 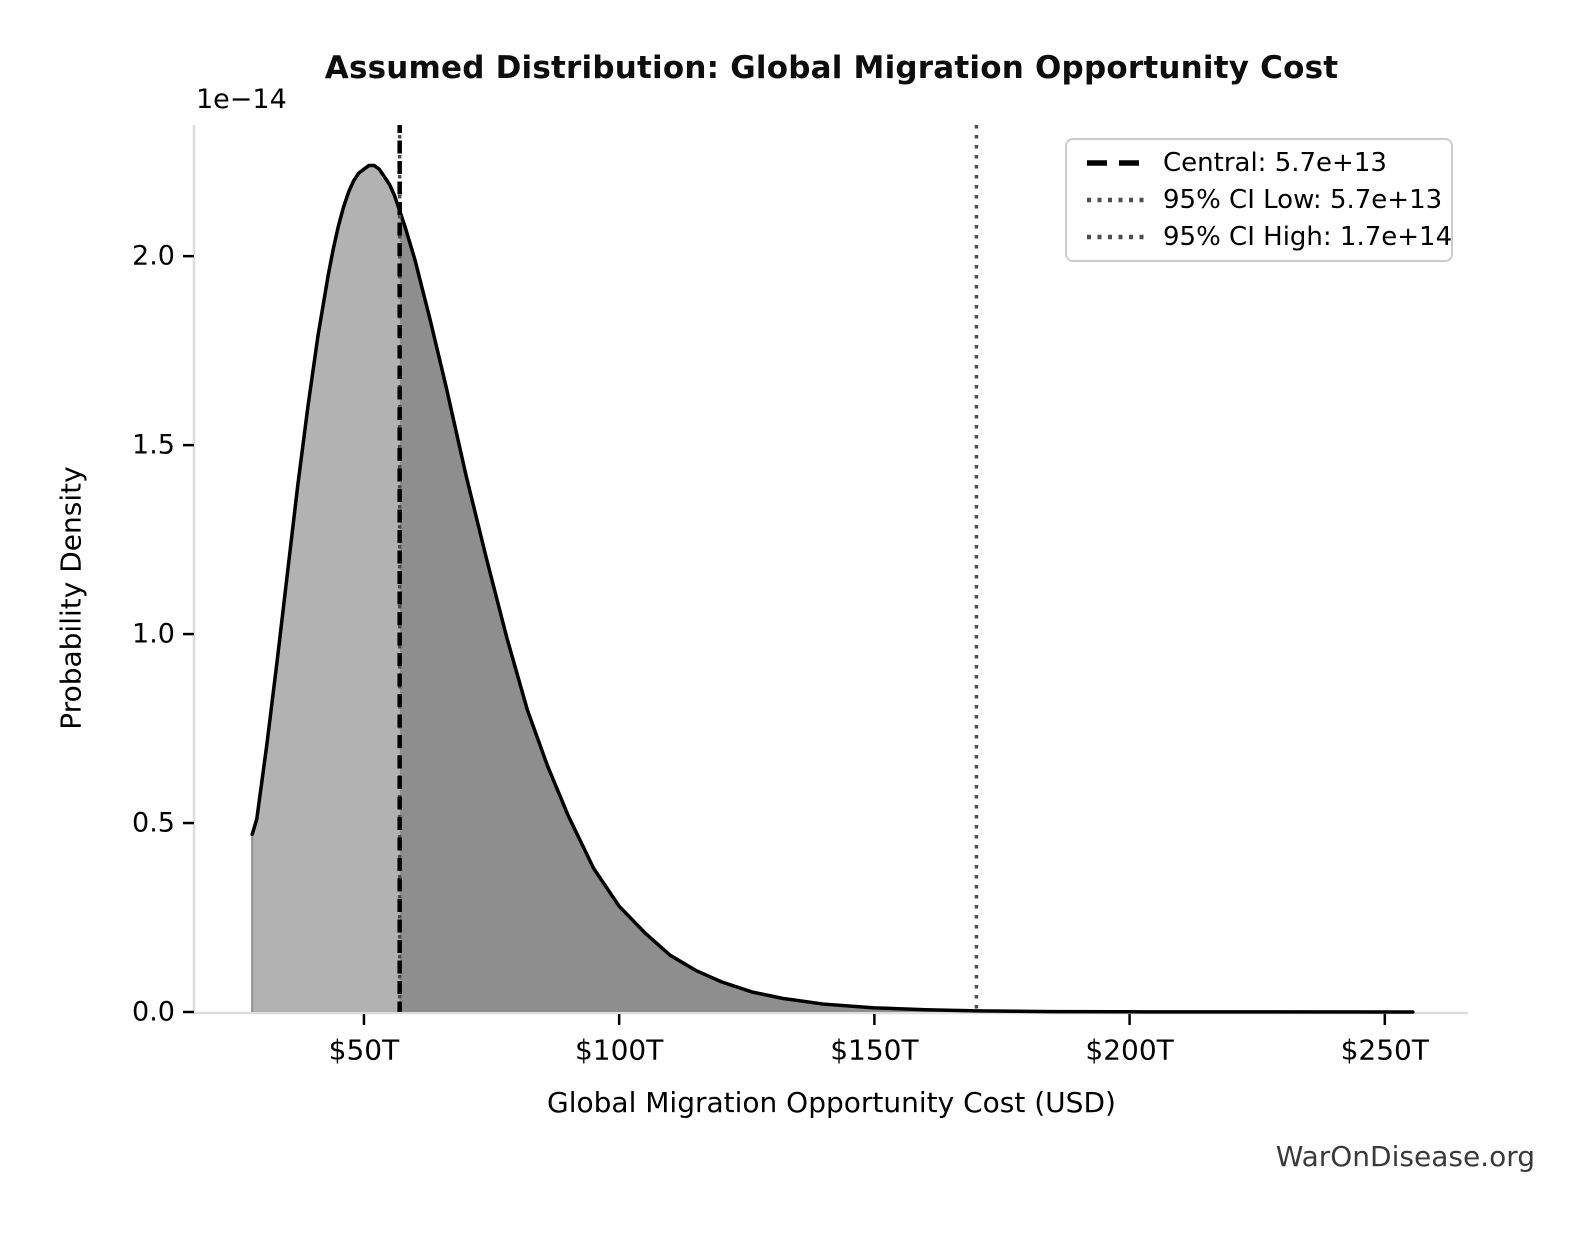 What do you see at coordinates (153, 823) in the screenshot?
I see `y-tick-label: 0.5` at bounding box center [153, 823].